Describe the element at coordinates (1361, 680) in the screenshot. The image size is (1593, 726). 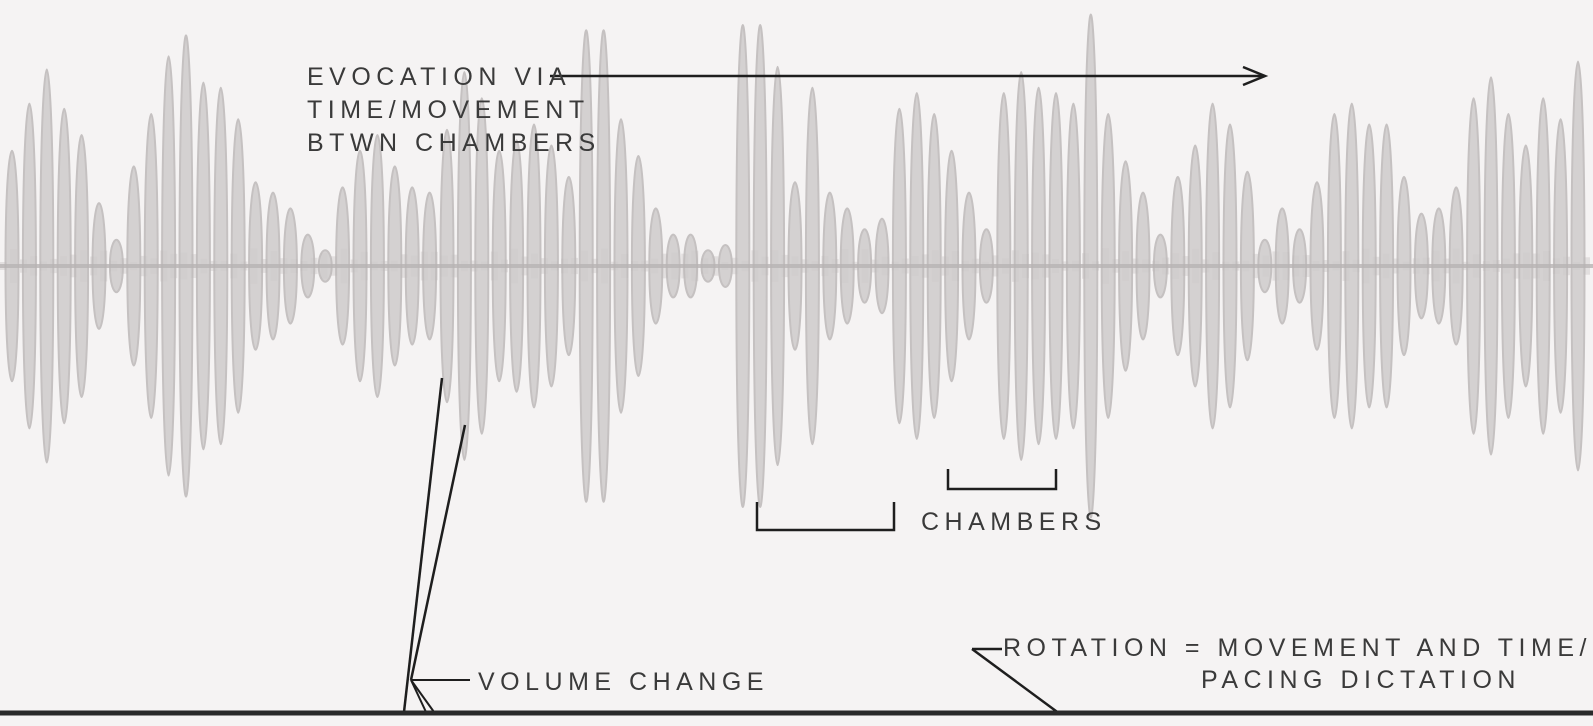
I see `rotation-label-line-2: PACING DICTATION` at that location.